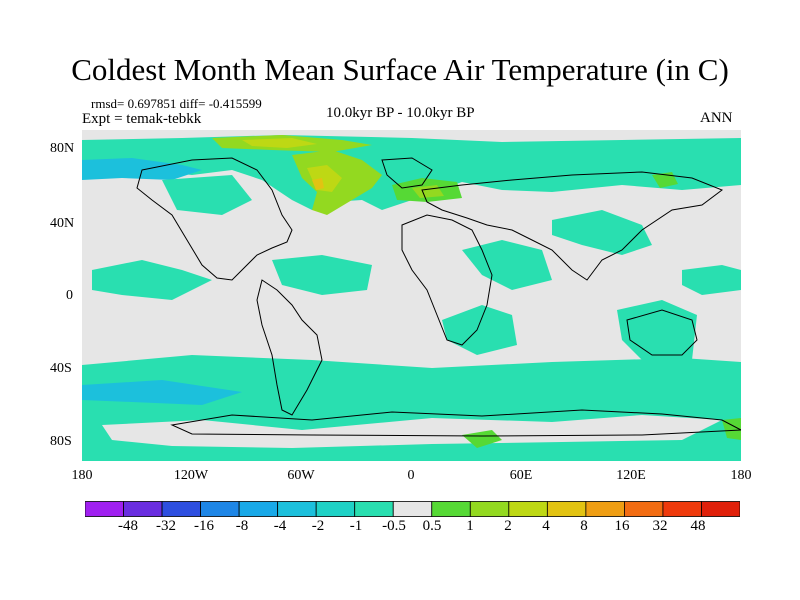  What do you see at coordinates (698, 526) in the screenshot?
I see `colorbar-label-48: 48` at bounding box center [698, 526].